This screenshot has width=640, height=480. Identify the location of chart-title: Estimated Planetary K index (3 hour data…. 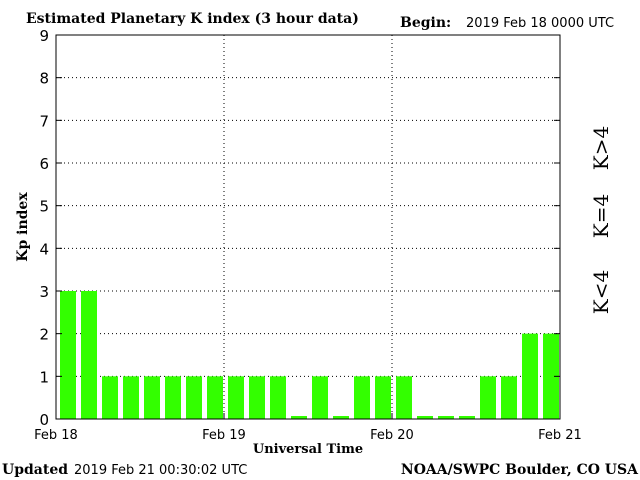
(192, 19).